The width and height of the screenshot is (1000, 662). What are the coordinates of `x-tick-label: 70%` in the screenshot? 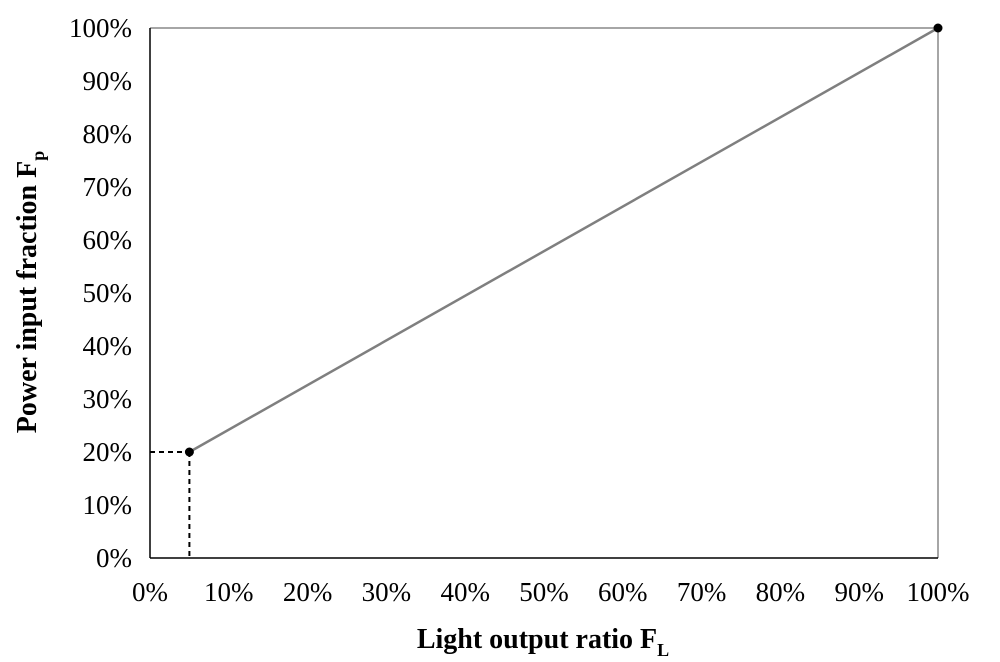 It's located at (702, 592).